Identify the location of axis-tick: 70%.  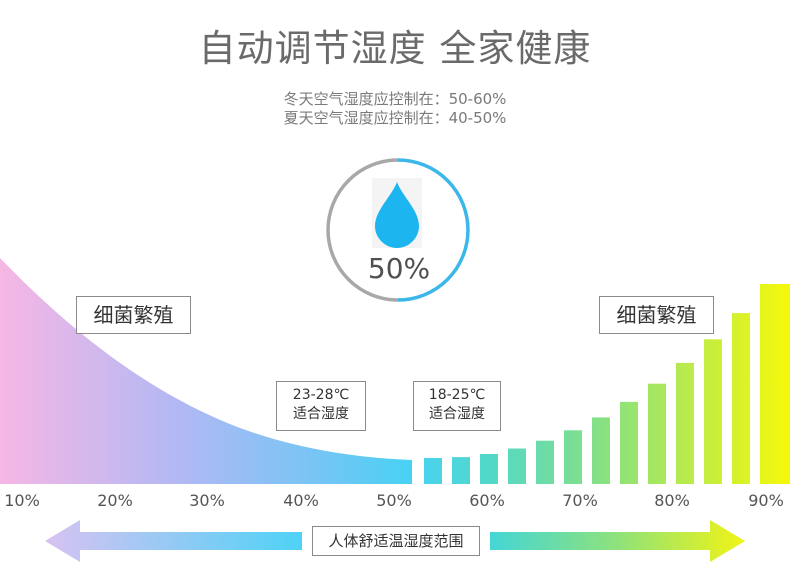
(580, 500).